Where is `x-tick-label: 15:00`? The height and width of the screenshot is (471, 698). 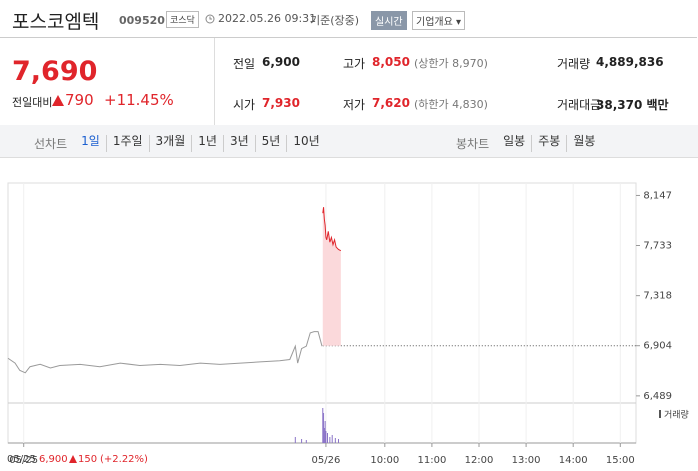
x-tick-label: 15:00 is located at coordinates (620, 460).